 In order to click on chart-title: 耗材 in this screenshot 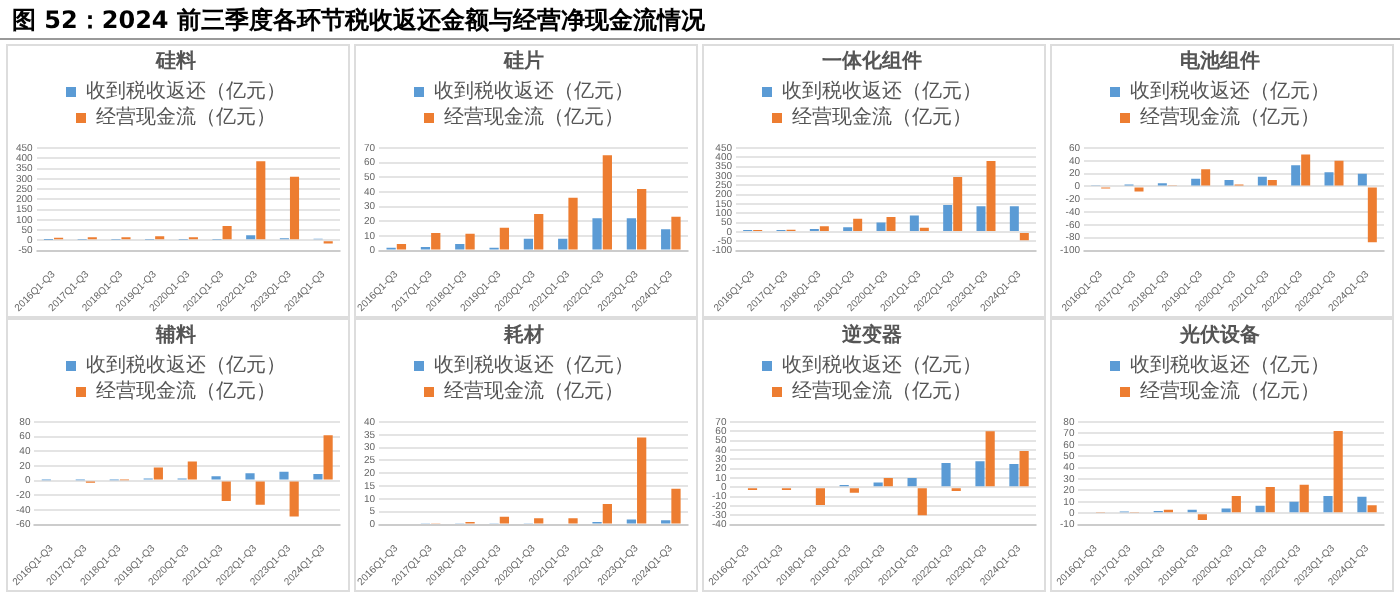, I will do `click(523, 335)`.